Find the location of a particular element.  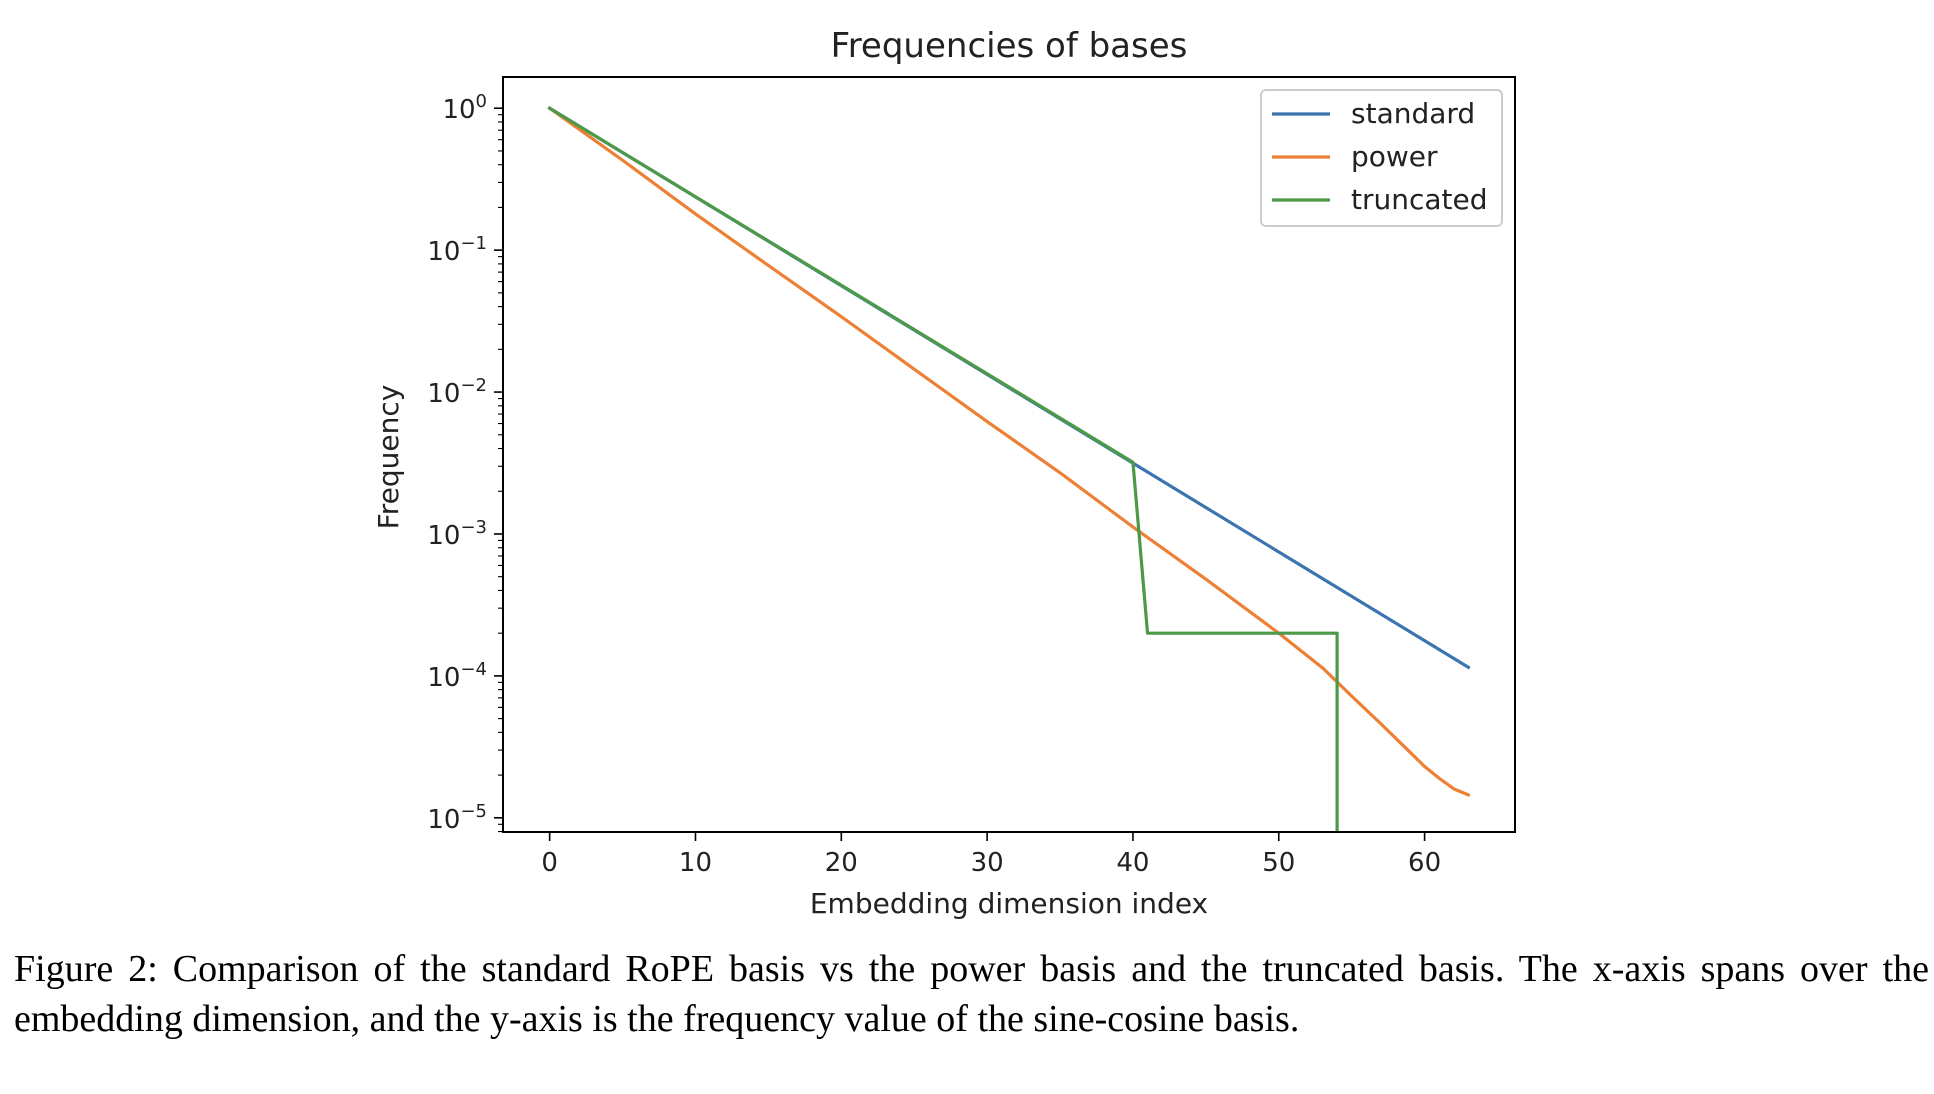

legend: standard power truncated is located at coordinates (1381, 158).